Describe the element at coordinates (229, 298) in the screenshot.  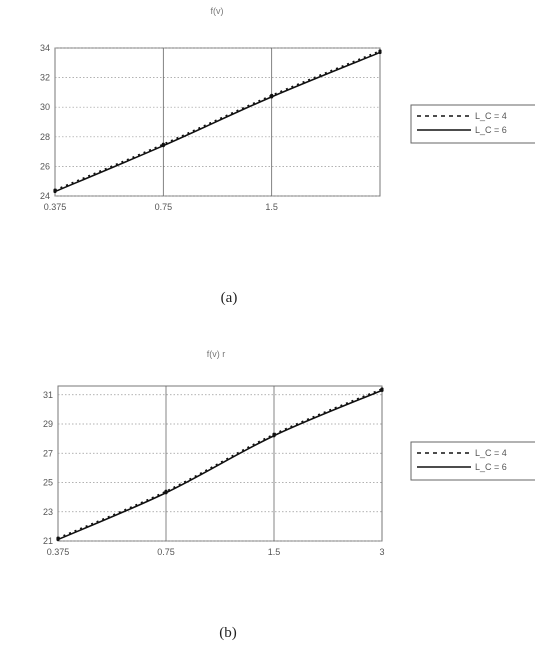
I see `chart-a-panel-label: (a)` at that location.